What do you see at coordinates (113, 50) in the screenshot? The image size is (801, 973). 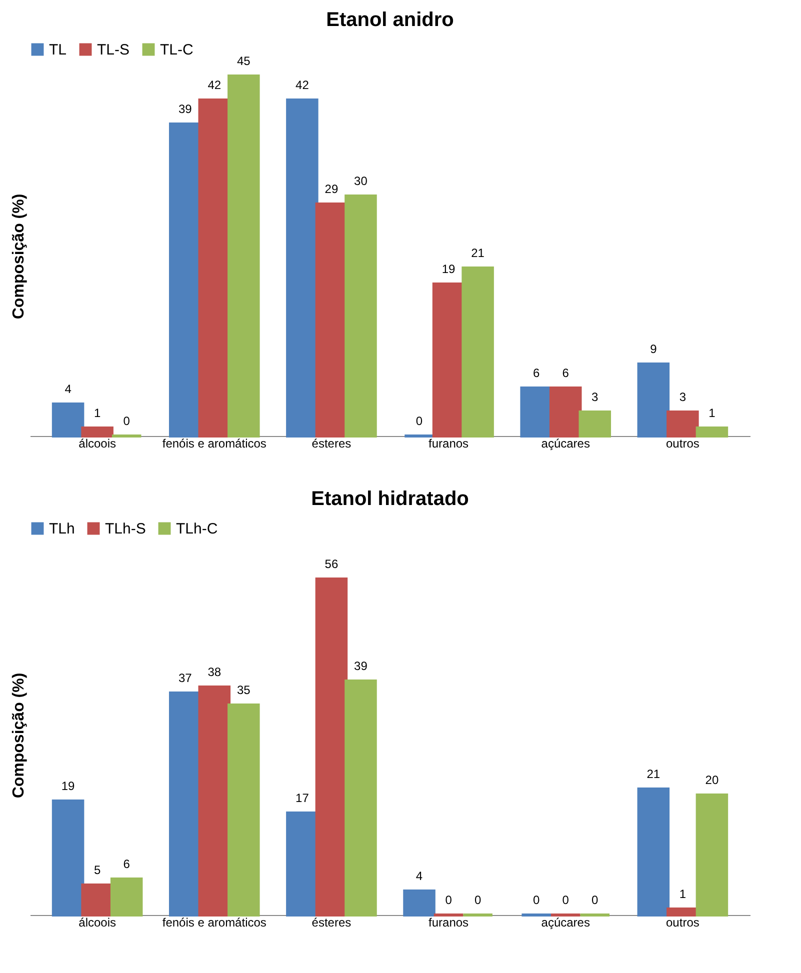 I see `legend-label: TL-S` at bounding box center [113, 50].